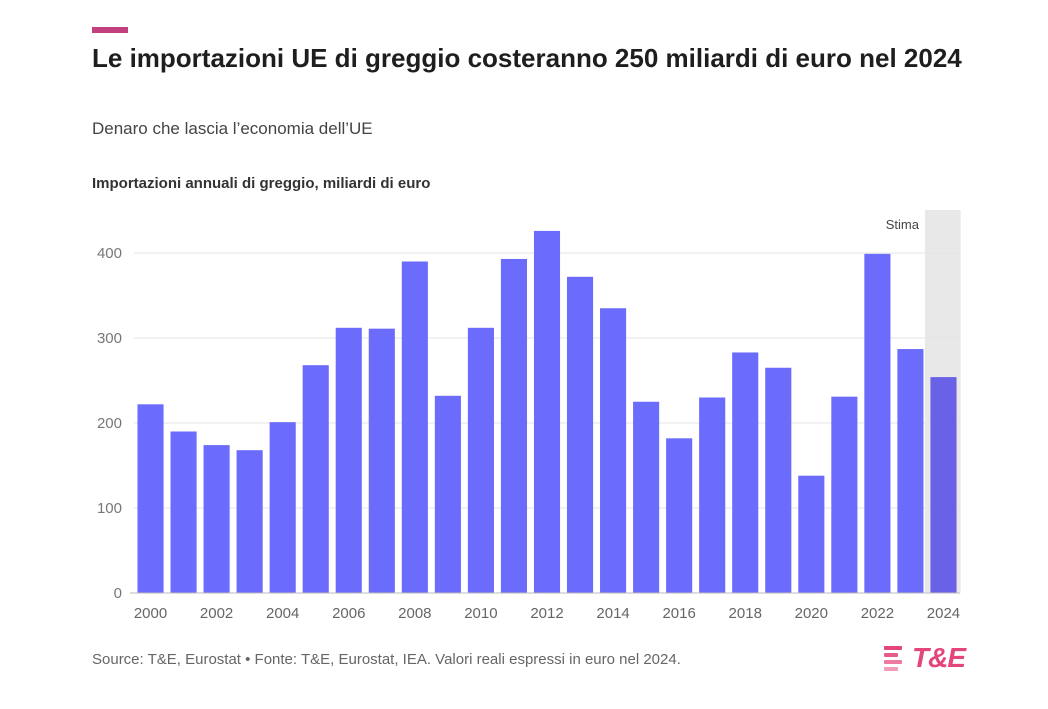 Image resolution: width=1048 pixels, height=709 pixels. I want to click on x-tick-label: 2022, so click(877, 613).